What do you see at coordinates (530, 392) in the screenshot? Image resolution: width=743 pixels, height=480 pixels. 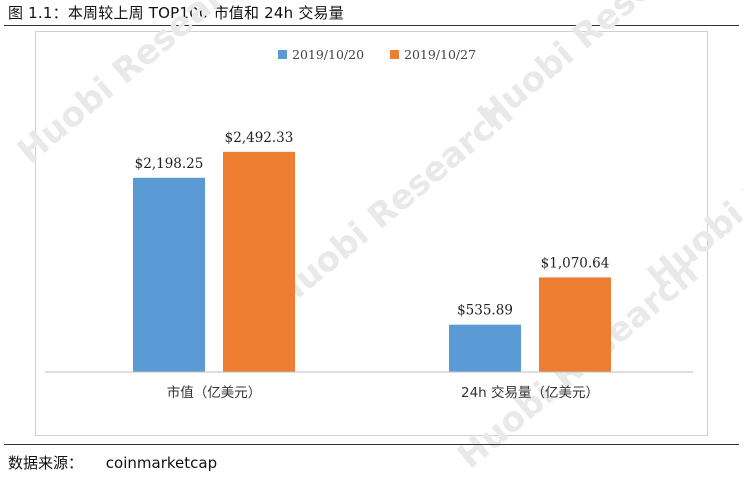 I see `category-label: 24h 交易量（亿美元）` at bounding box center [530, 392].